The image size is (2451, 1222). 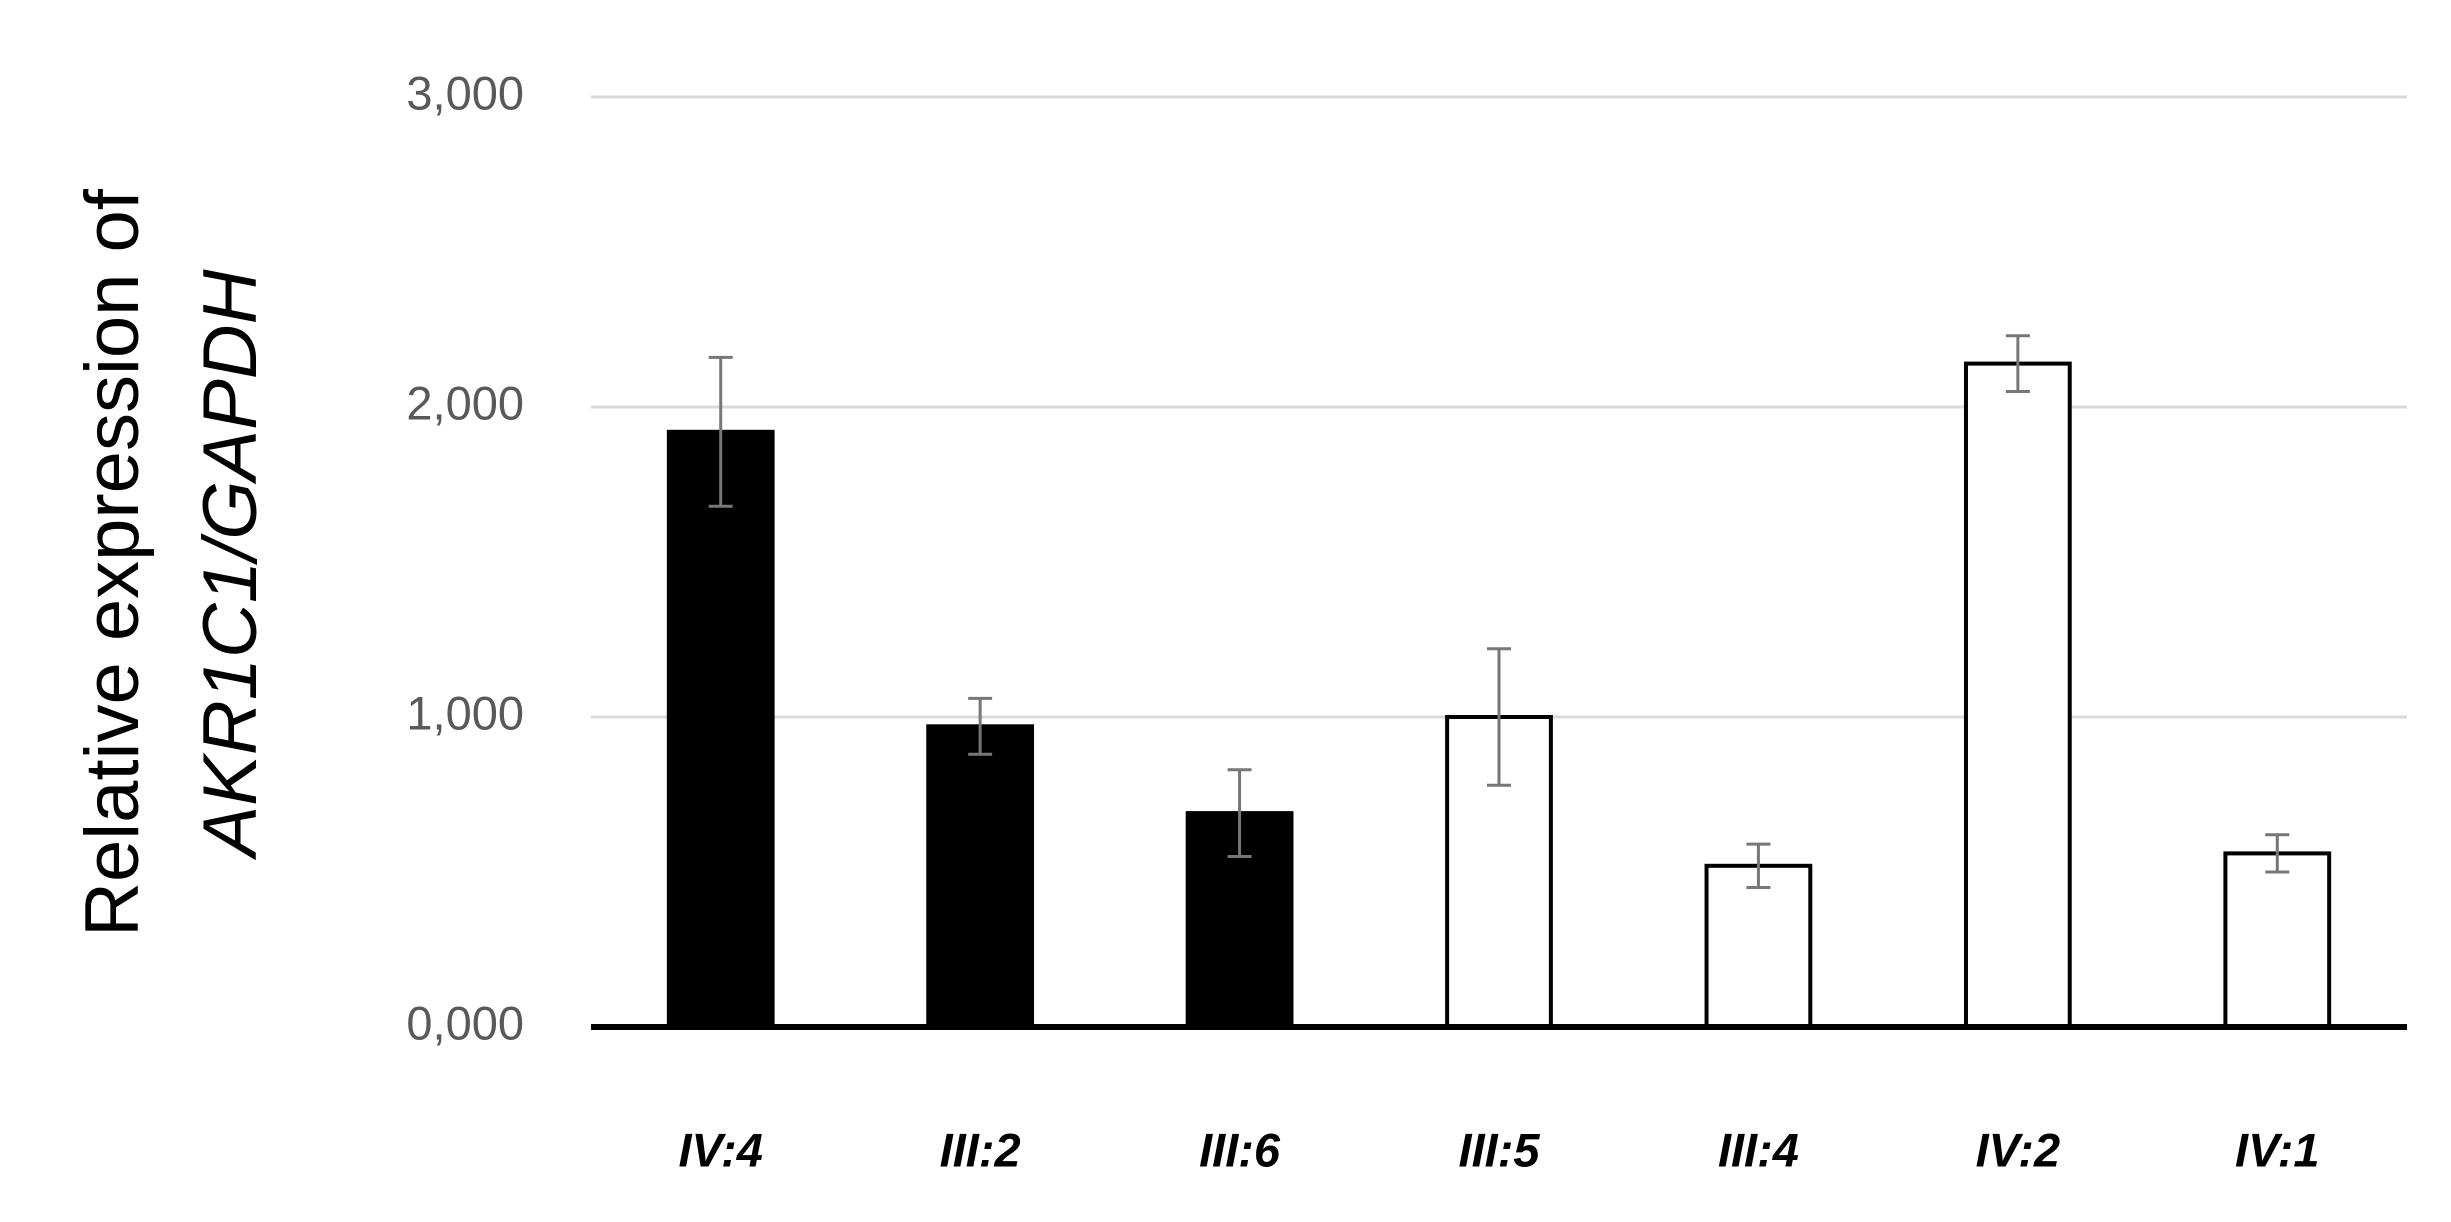 I want to click on y-axis-label: Relative expression of, so click(x=112, y=562).